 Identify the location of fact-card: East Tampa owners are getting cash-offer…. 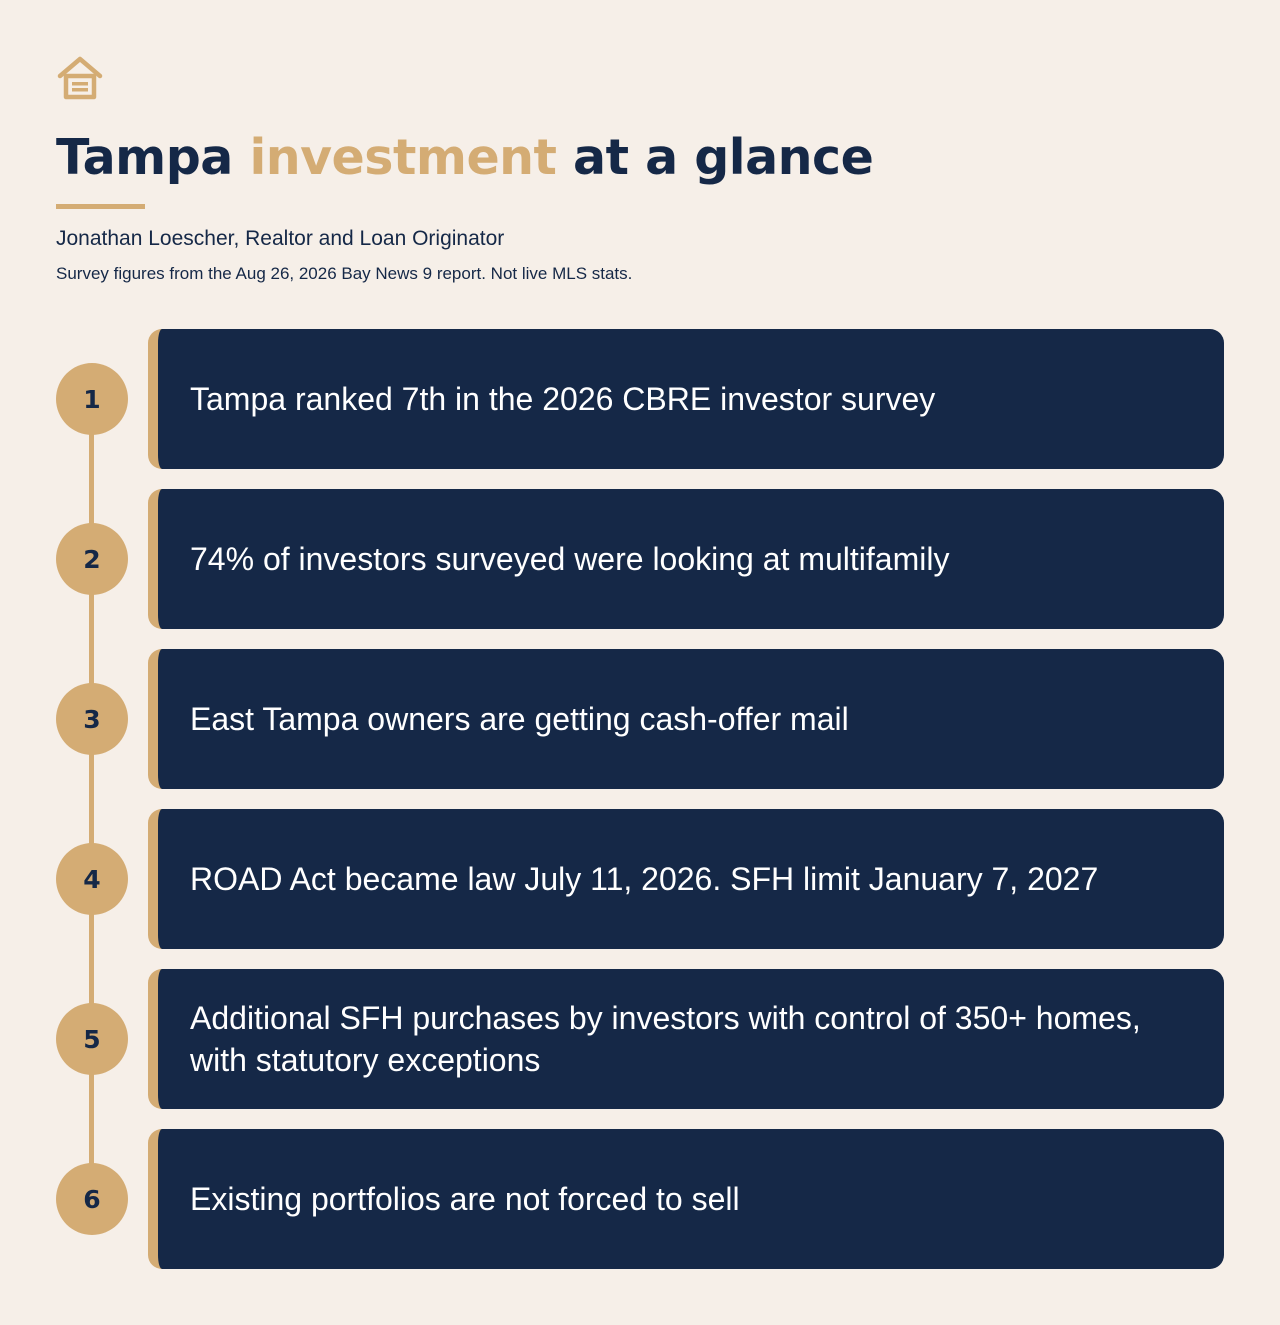
(686, 719).